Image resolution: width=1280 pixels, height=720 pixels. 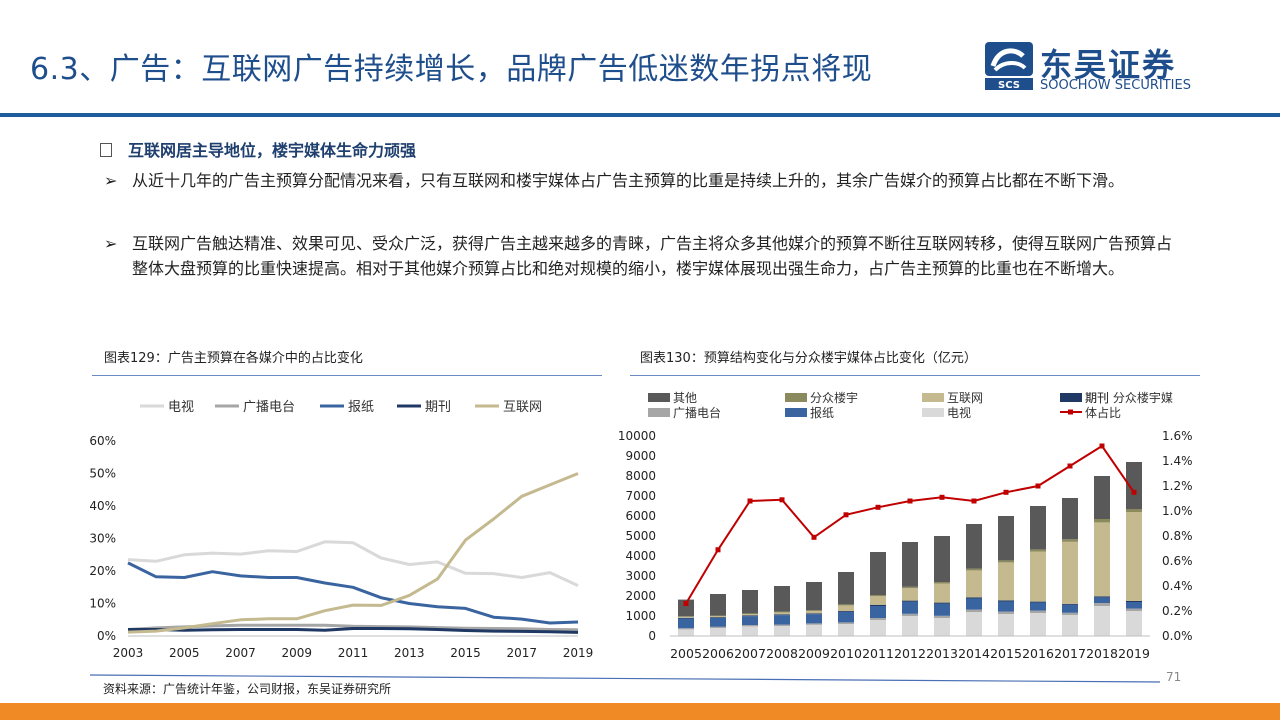 What do you see at coordinates (103, 539) in the screenshot?
I see `y-tick-label: 30%` at bounding box center [103, 539].